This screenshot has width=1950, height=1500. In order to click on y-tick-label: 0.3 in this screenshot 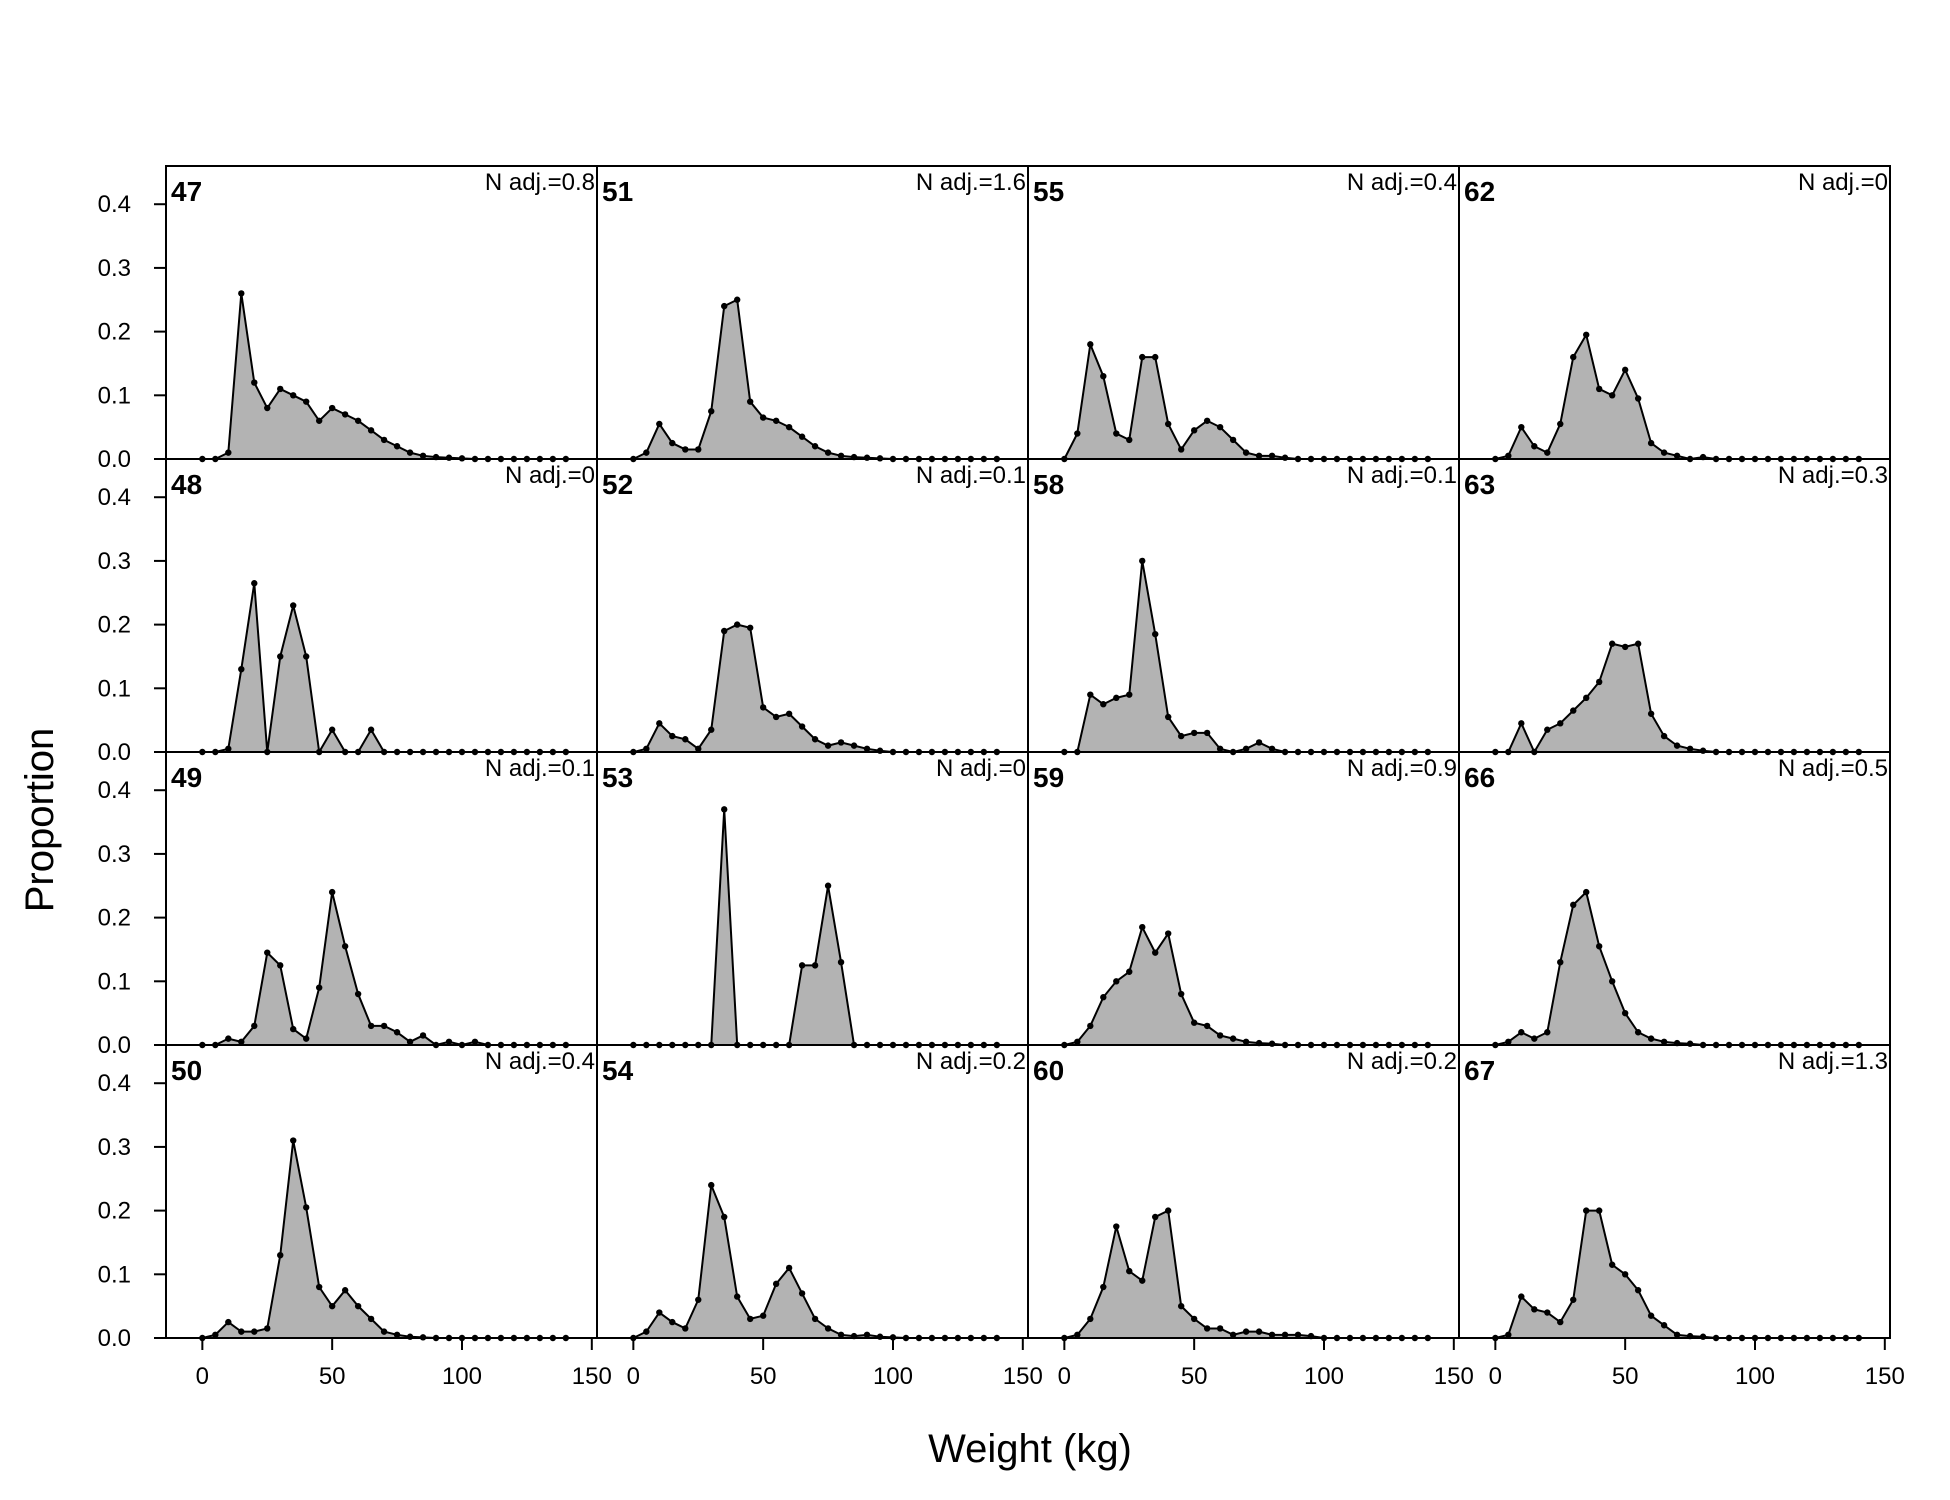, I will do `click(114, 268)`.